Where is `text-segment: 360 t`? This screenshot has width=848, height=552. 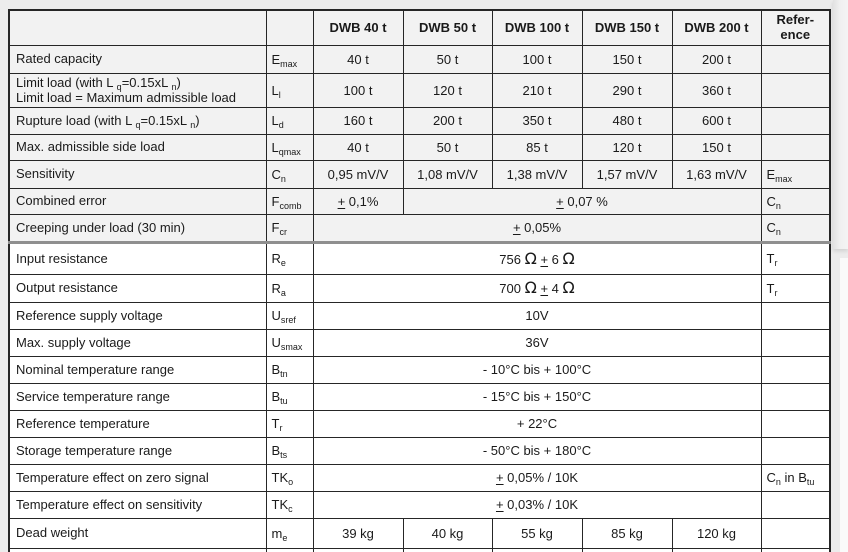
text-segment: 360 t is located at coordinates (716, 90).